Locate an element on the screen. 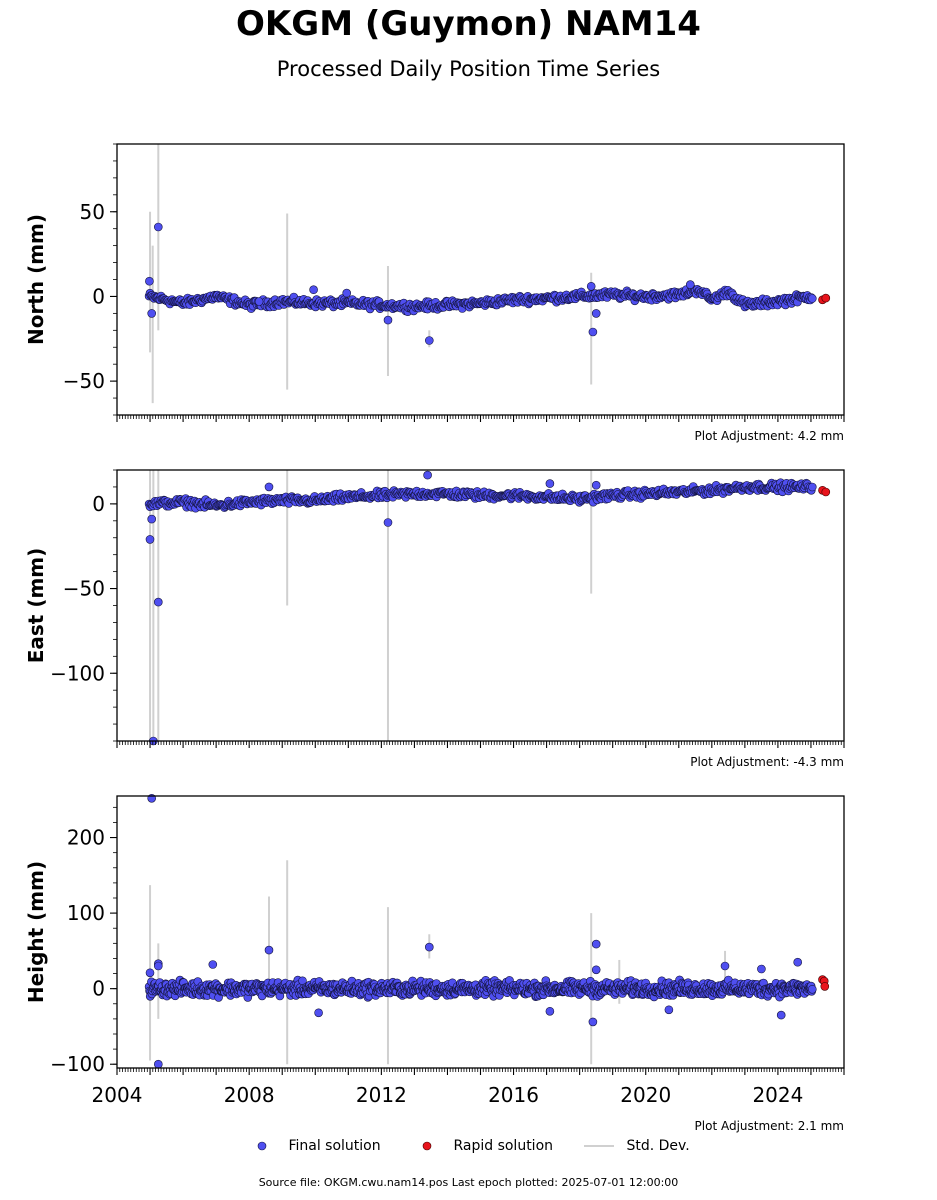  height-y-tick-label: 100 is located at coordinates (86, 913).